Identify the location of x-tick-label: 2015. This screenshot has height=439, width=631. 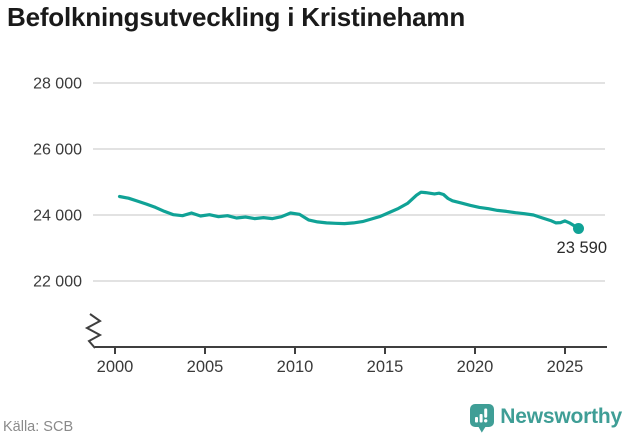
(385, 367).